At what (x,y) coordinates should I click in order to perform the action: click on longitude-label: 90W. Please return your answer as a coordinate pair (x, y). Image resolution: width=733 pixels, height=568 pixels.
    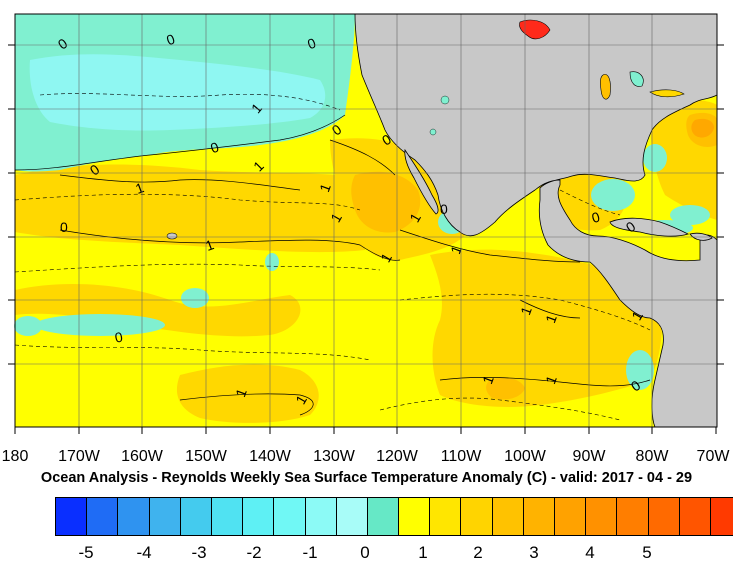
    Looking at the image, I should click on (589, 456).